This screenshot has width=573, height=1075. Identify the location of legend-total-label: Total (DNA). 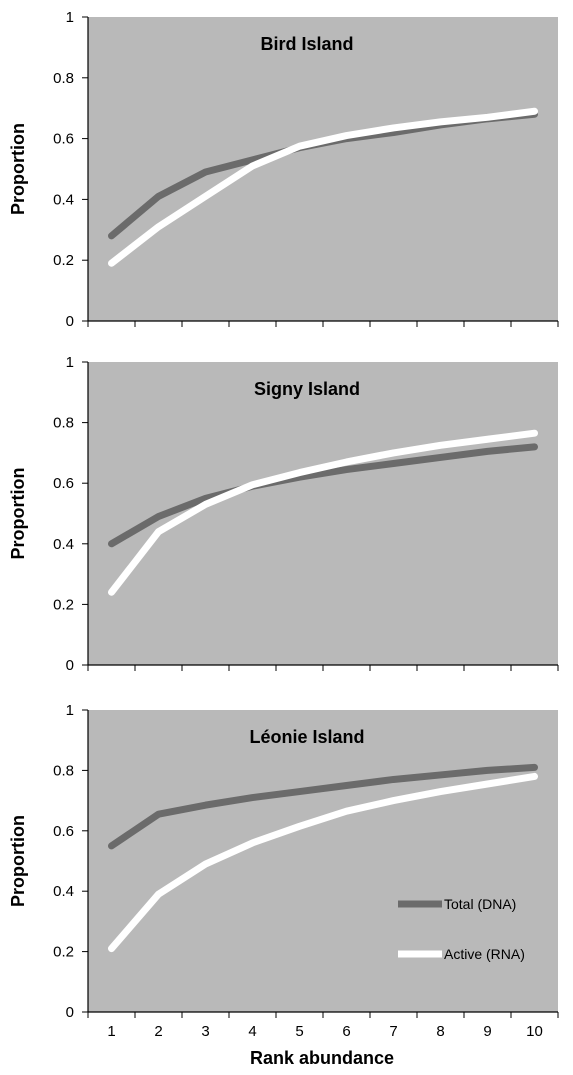
(480, 904).